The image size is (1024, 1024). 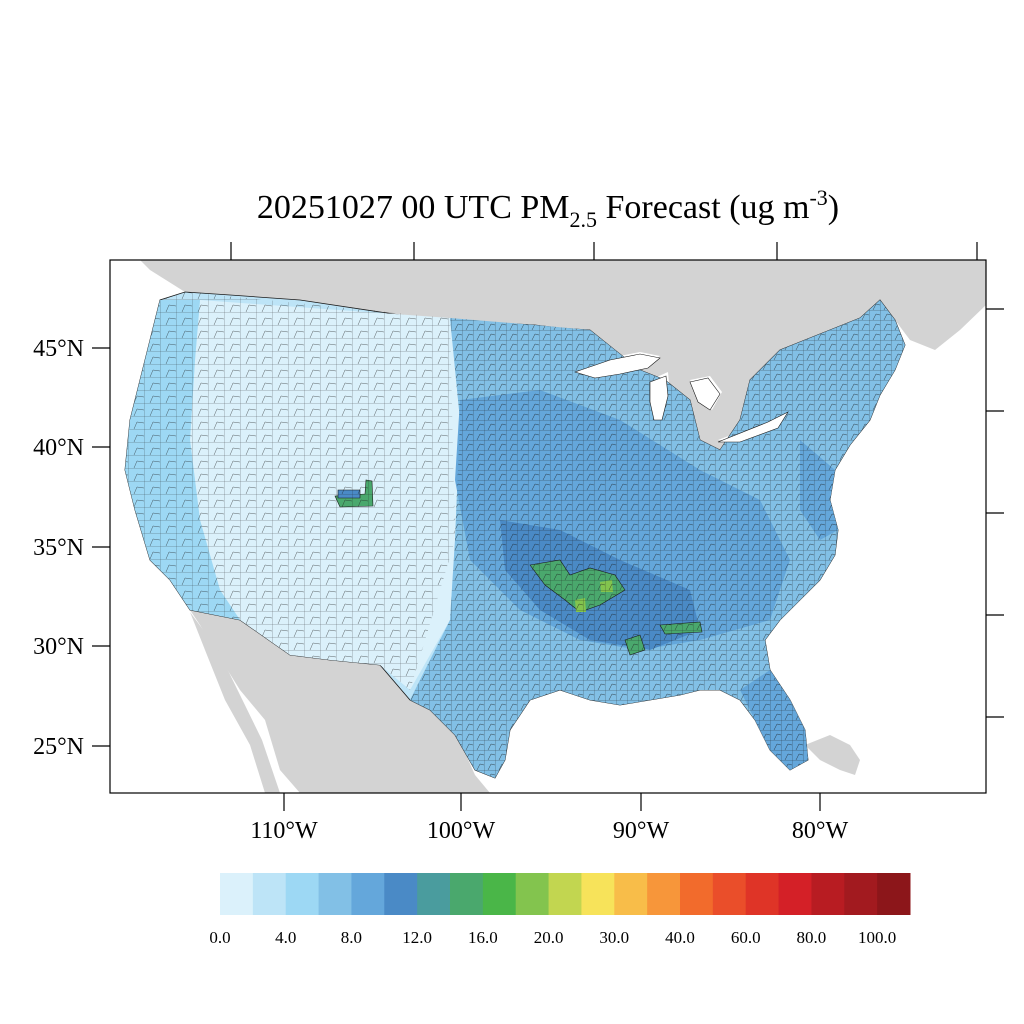 I want to click on cuba-island, so click(x=832, y=755).